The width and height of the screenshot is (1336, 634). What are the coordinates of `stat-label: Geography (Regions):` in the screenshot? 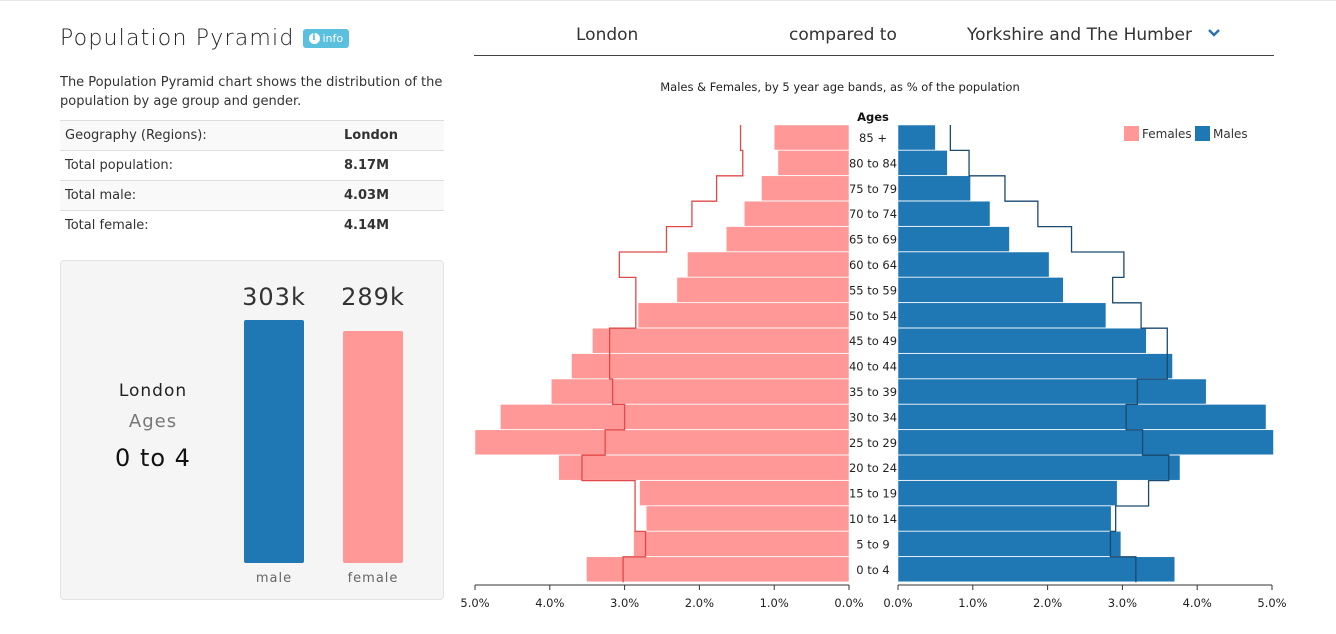 It's located at (199, 135).